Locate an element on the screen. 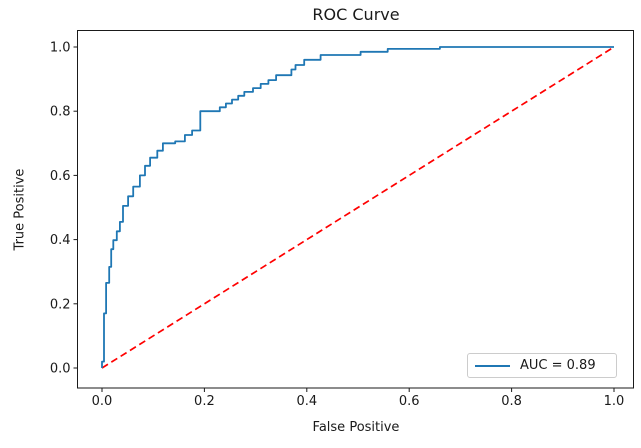  y-tick-label: 0.0 is located at coordinates (60, 369).